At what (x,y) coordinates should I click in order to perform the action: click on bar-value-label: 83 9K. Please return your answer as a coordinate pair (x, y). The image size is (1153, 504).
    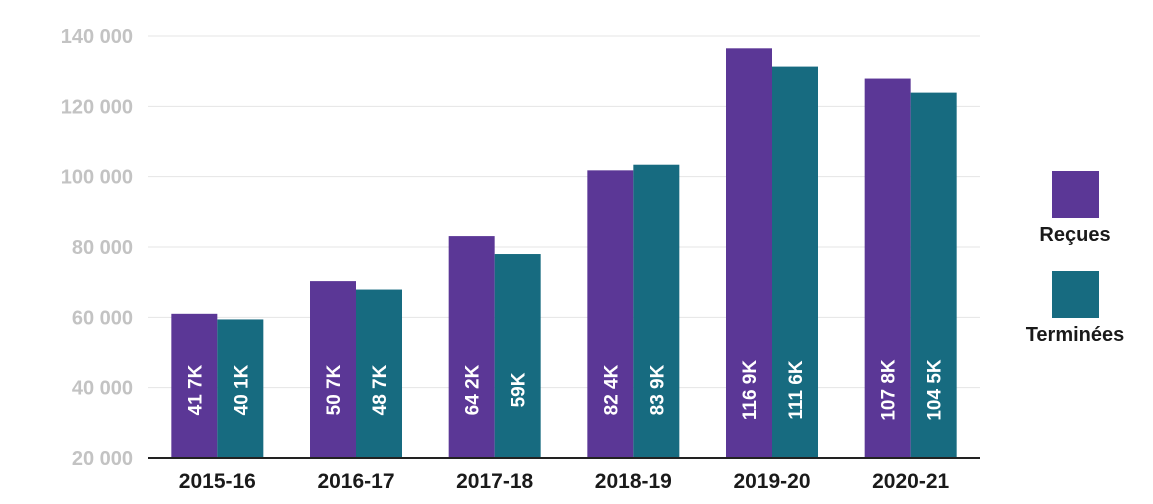
    Looking at the image, I should click on (657, 389).